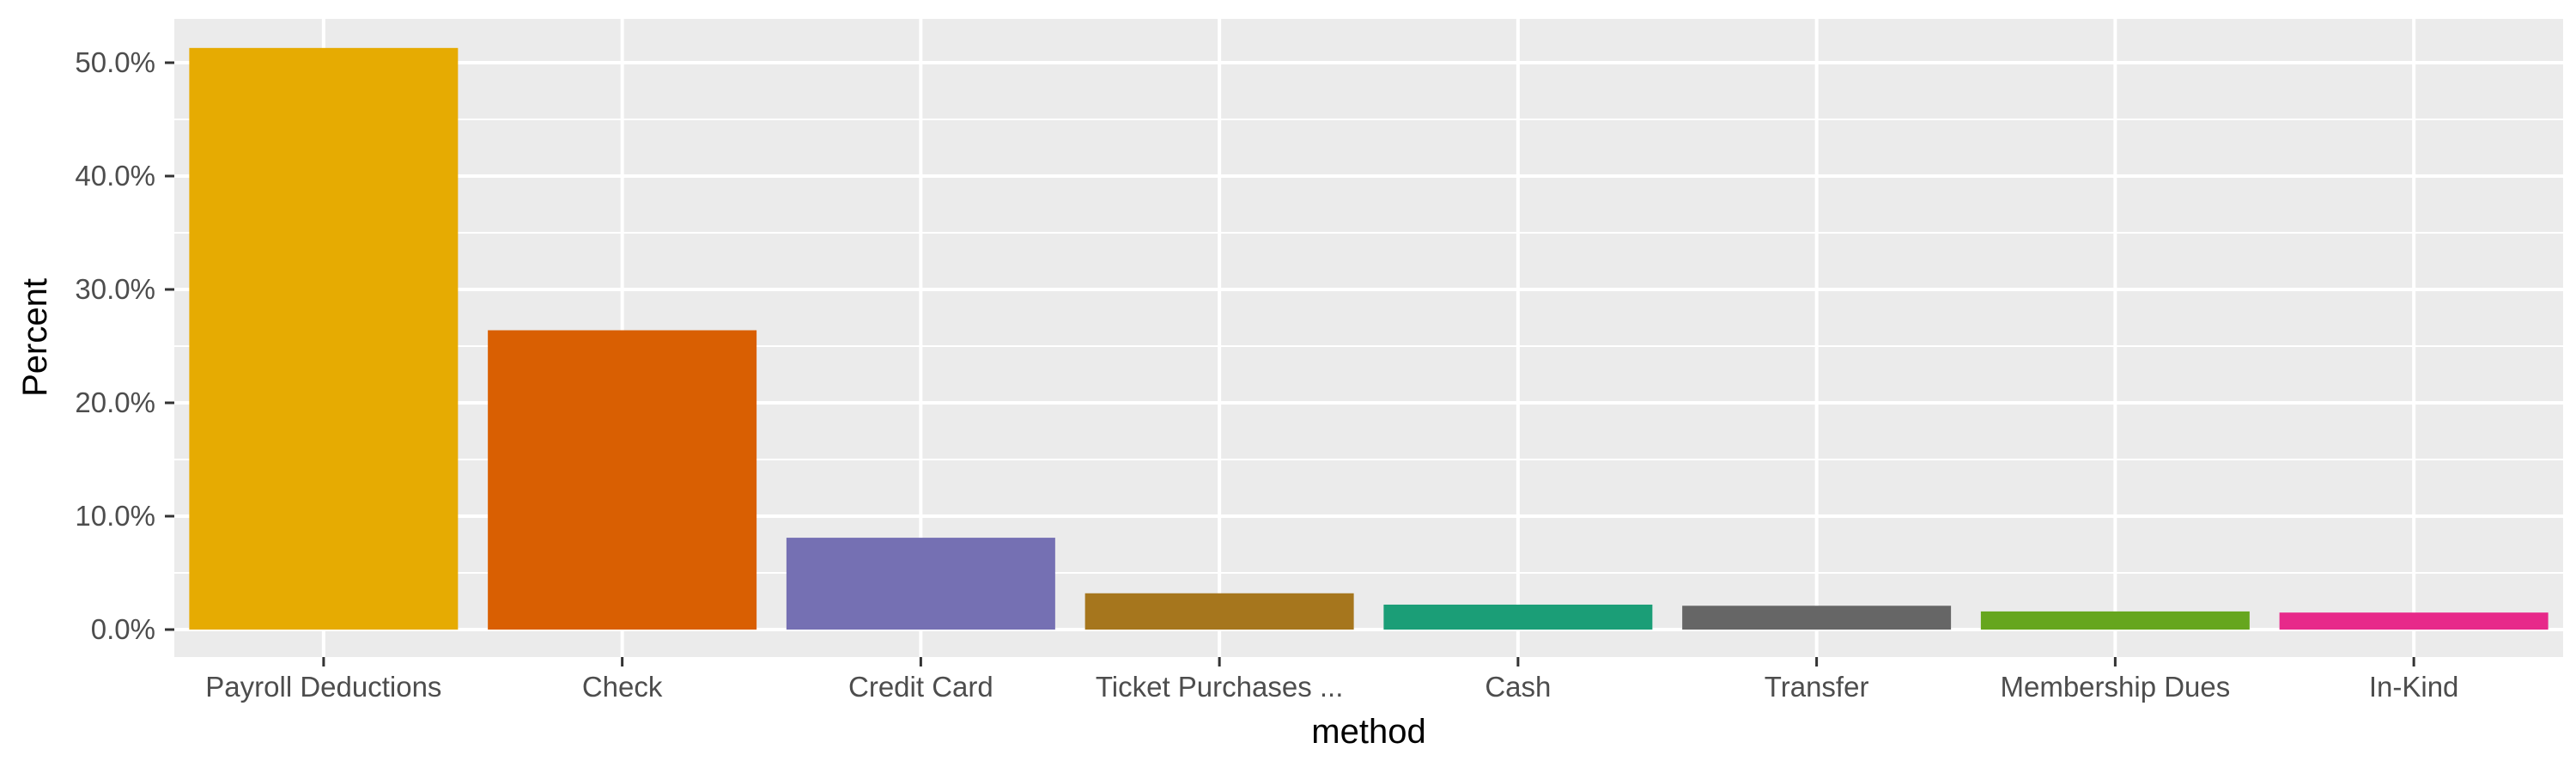 This screenshot has height=773, width=2576. I want to click on y-axis-title: Percent, so click(35, 337).